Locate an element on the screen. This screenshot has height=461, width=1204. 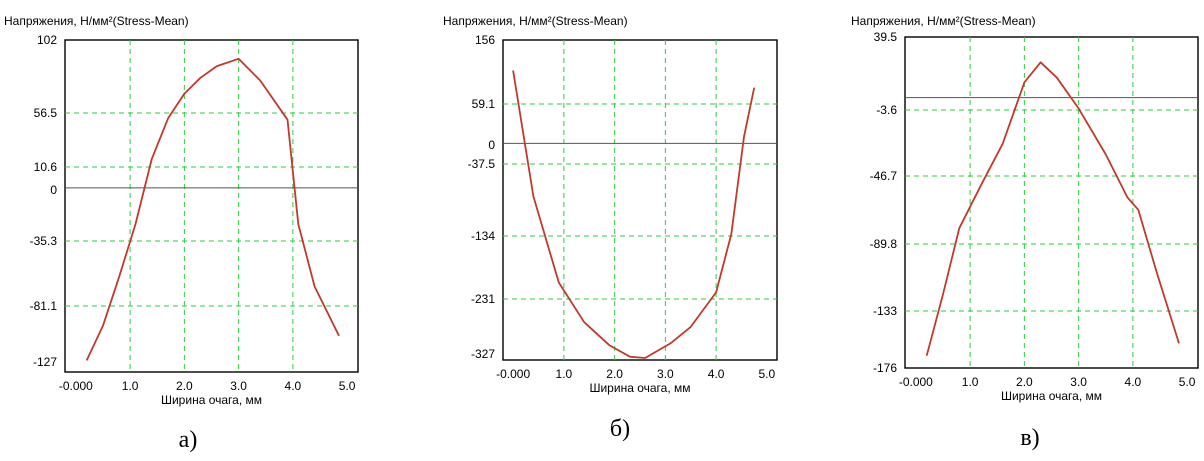
y-tick-label: 56.5 is located at coordinates (46, 113).